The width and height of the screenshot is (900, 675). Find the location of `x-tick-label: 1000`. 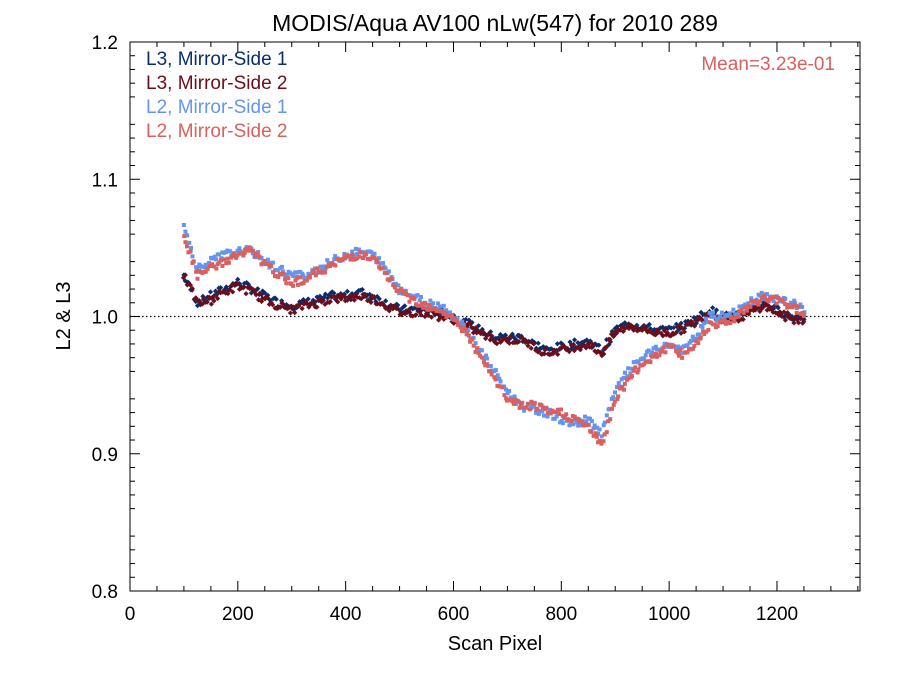

x-tick-label: 1000 is located at coordinates (669, 614).